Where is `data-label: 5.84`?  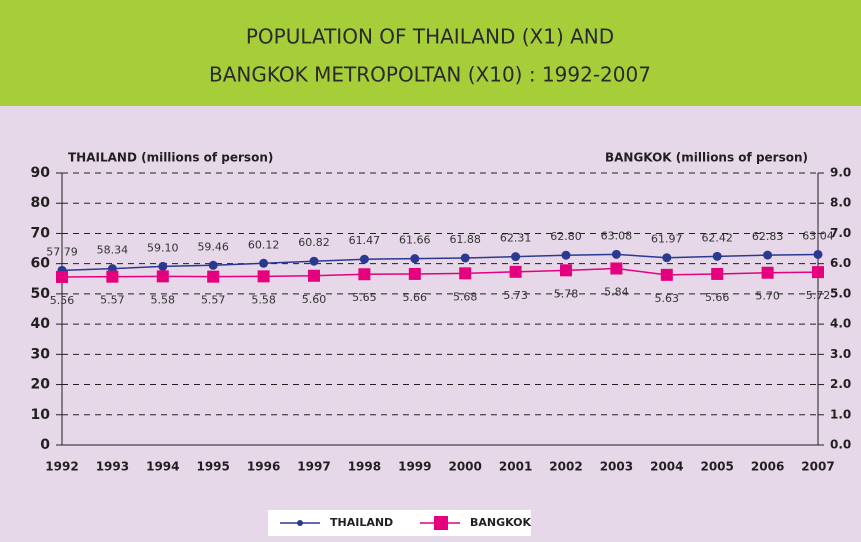
data-label: 5.84 is located at coordinates (616, 292).